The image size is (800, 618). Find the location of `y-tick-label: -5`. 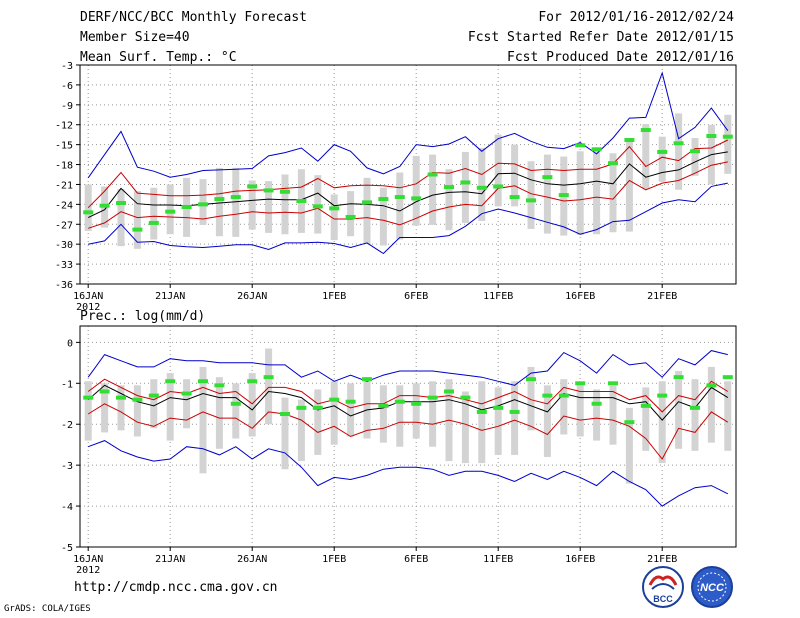

y-tick-label: -5 is located at coordinates (67, 548).